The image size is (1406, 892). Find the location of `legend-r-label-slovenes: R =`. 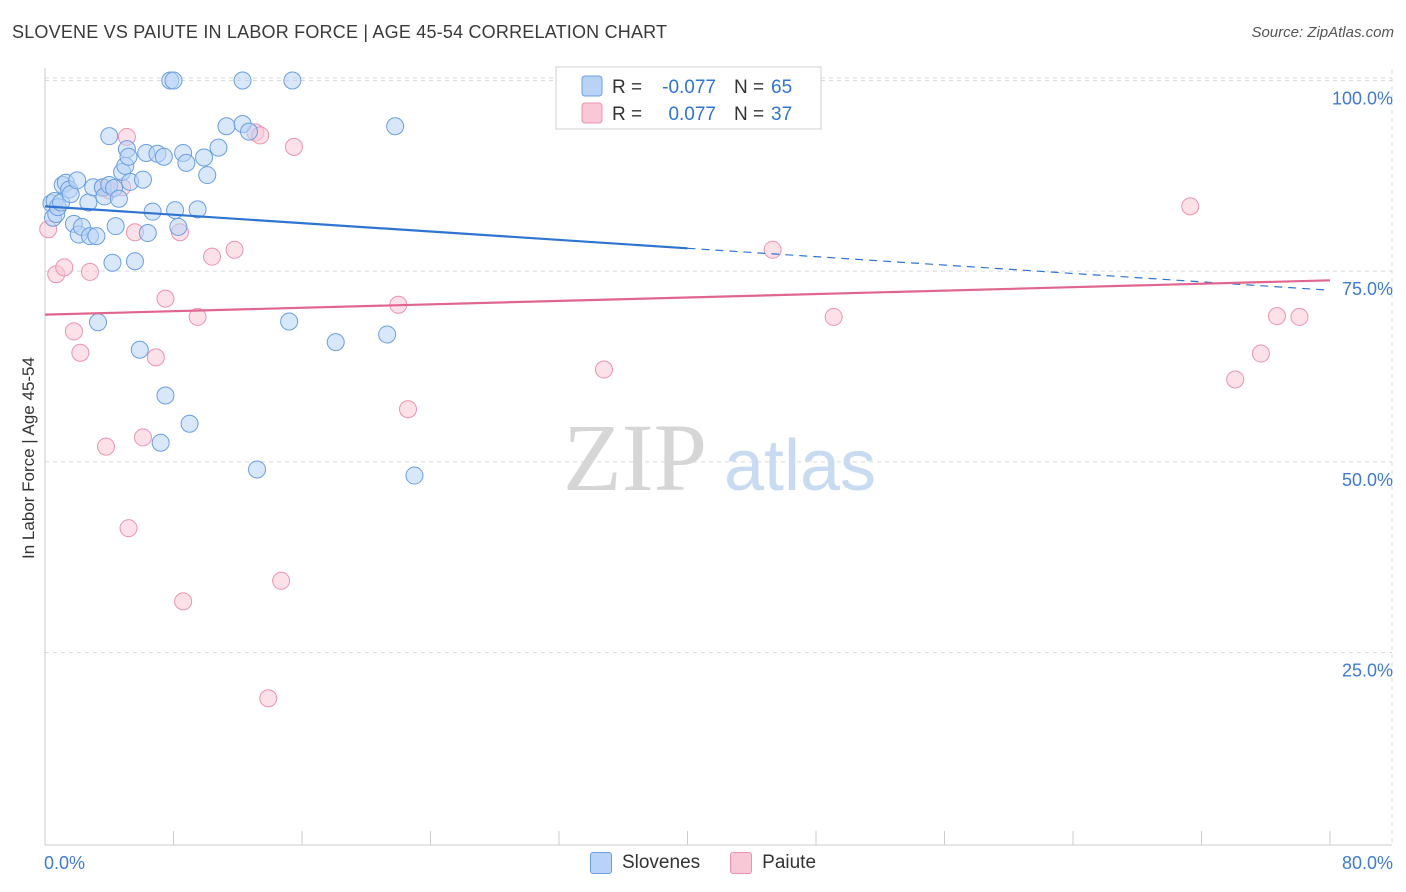

legend-r-label-slovenes: R = is located at coordinates (627, 87).